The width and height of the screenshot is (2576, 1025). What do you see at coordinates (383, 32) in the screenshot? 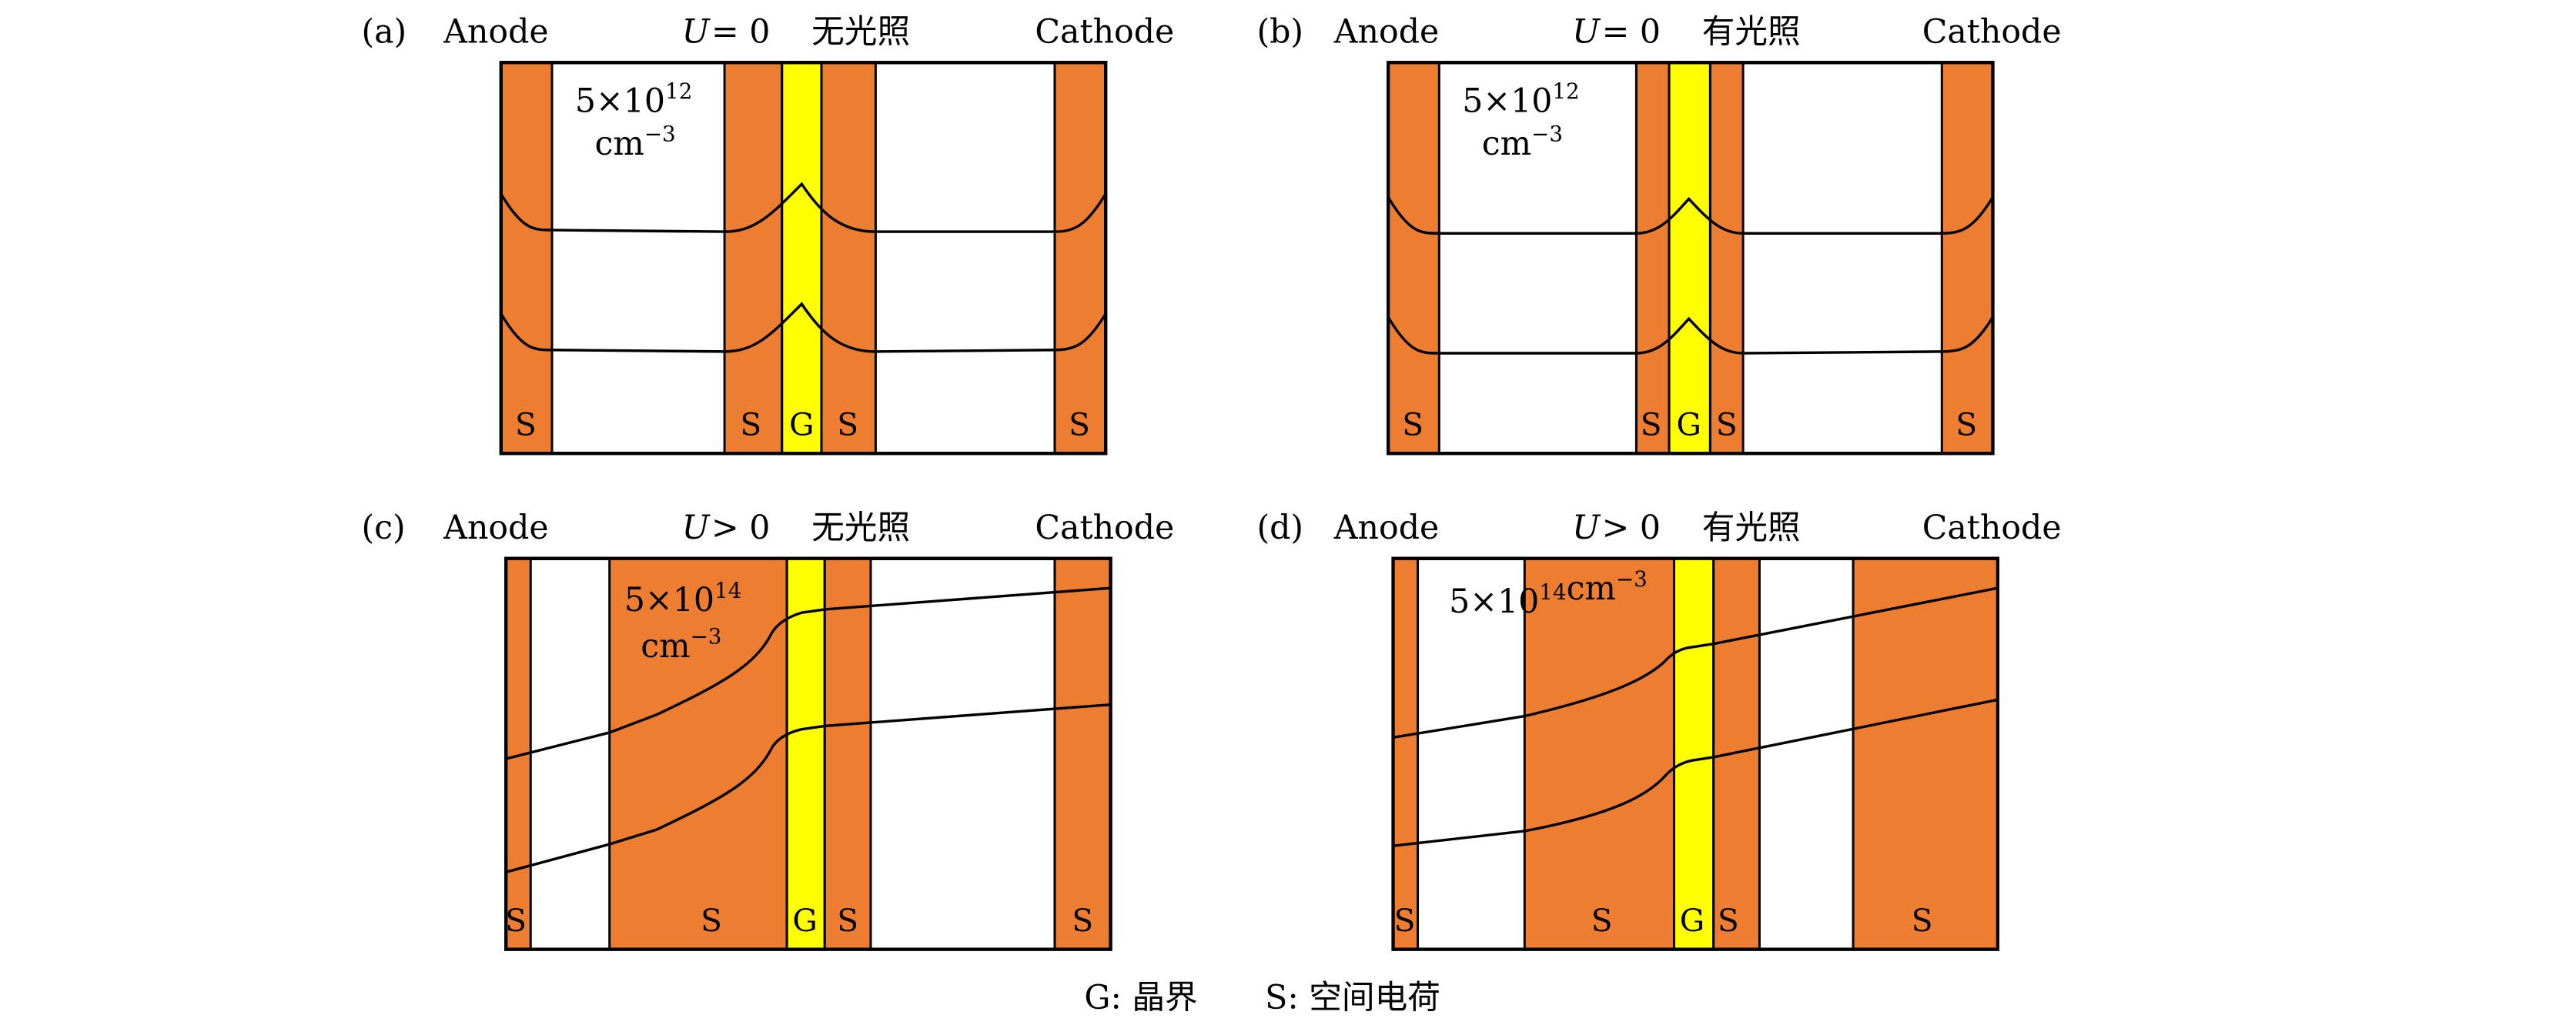
I see `panel-tag: (a)` at bounding box center [383, 32].